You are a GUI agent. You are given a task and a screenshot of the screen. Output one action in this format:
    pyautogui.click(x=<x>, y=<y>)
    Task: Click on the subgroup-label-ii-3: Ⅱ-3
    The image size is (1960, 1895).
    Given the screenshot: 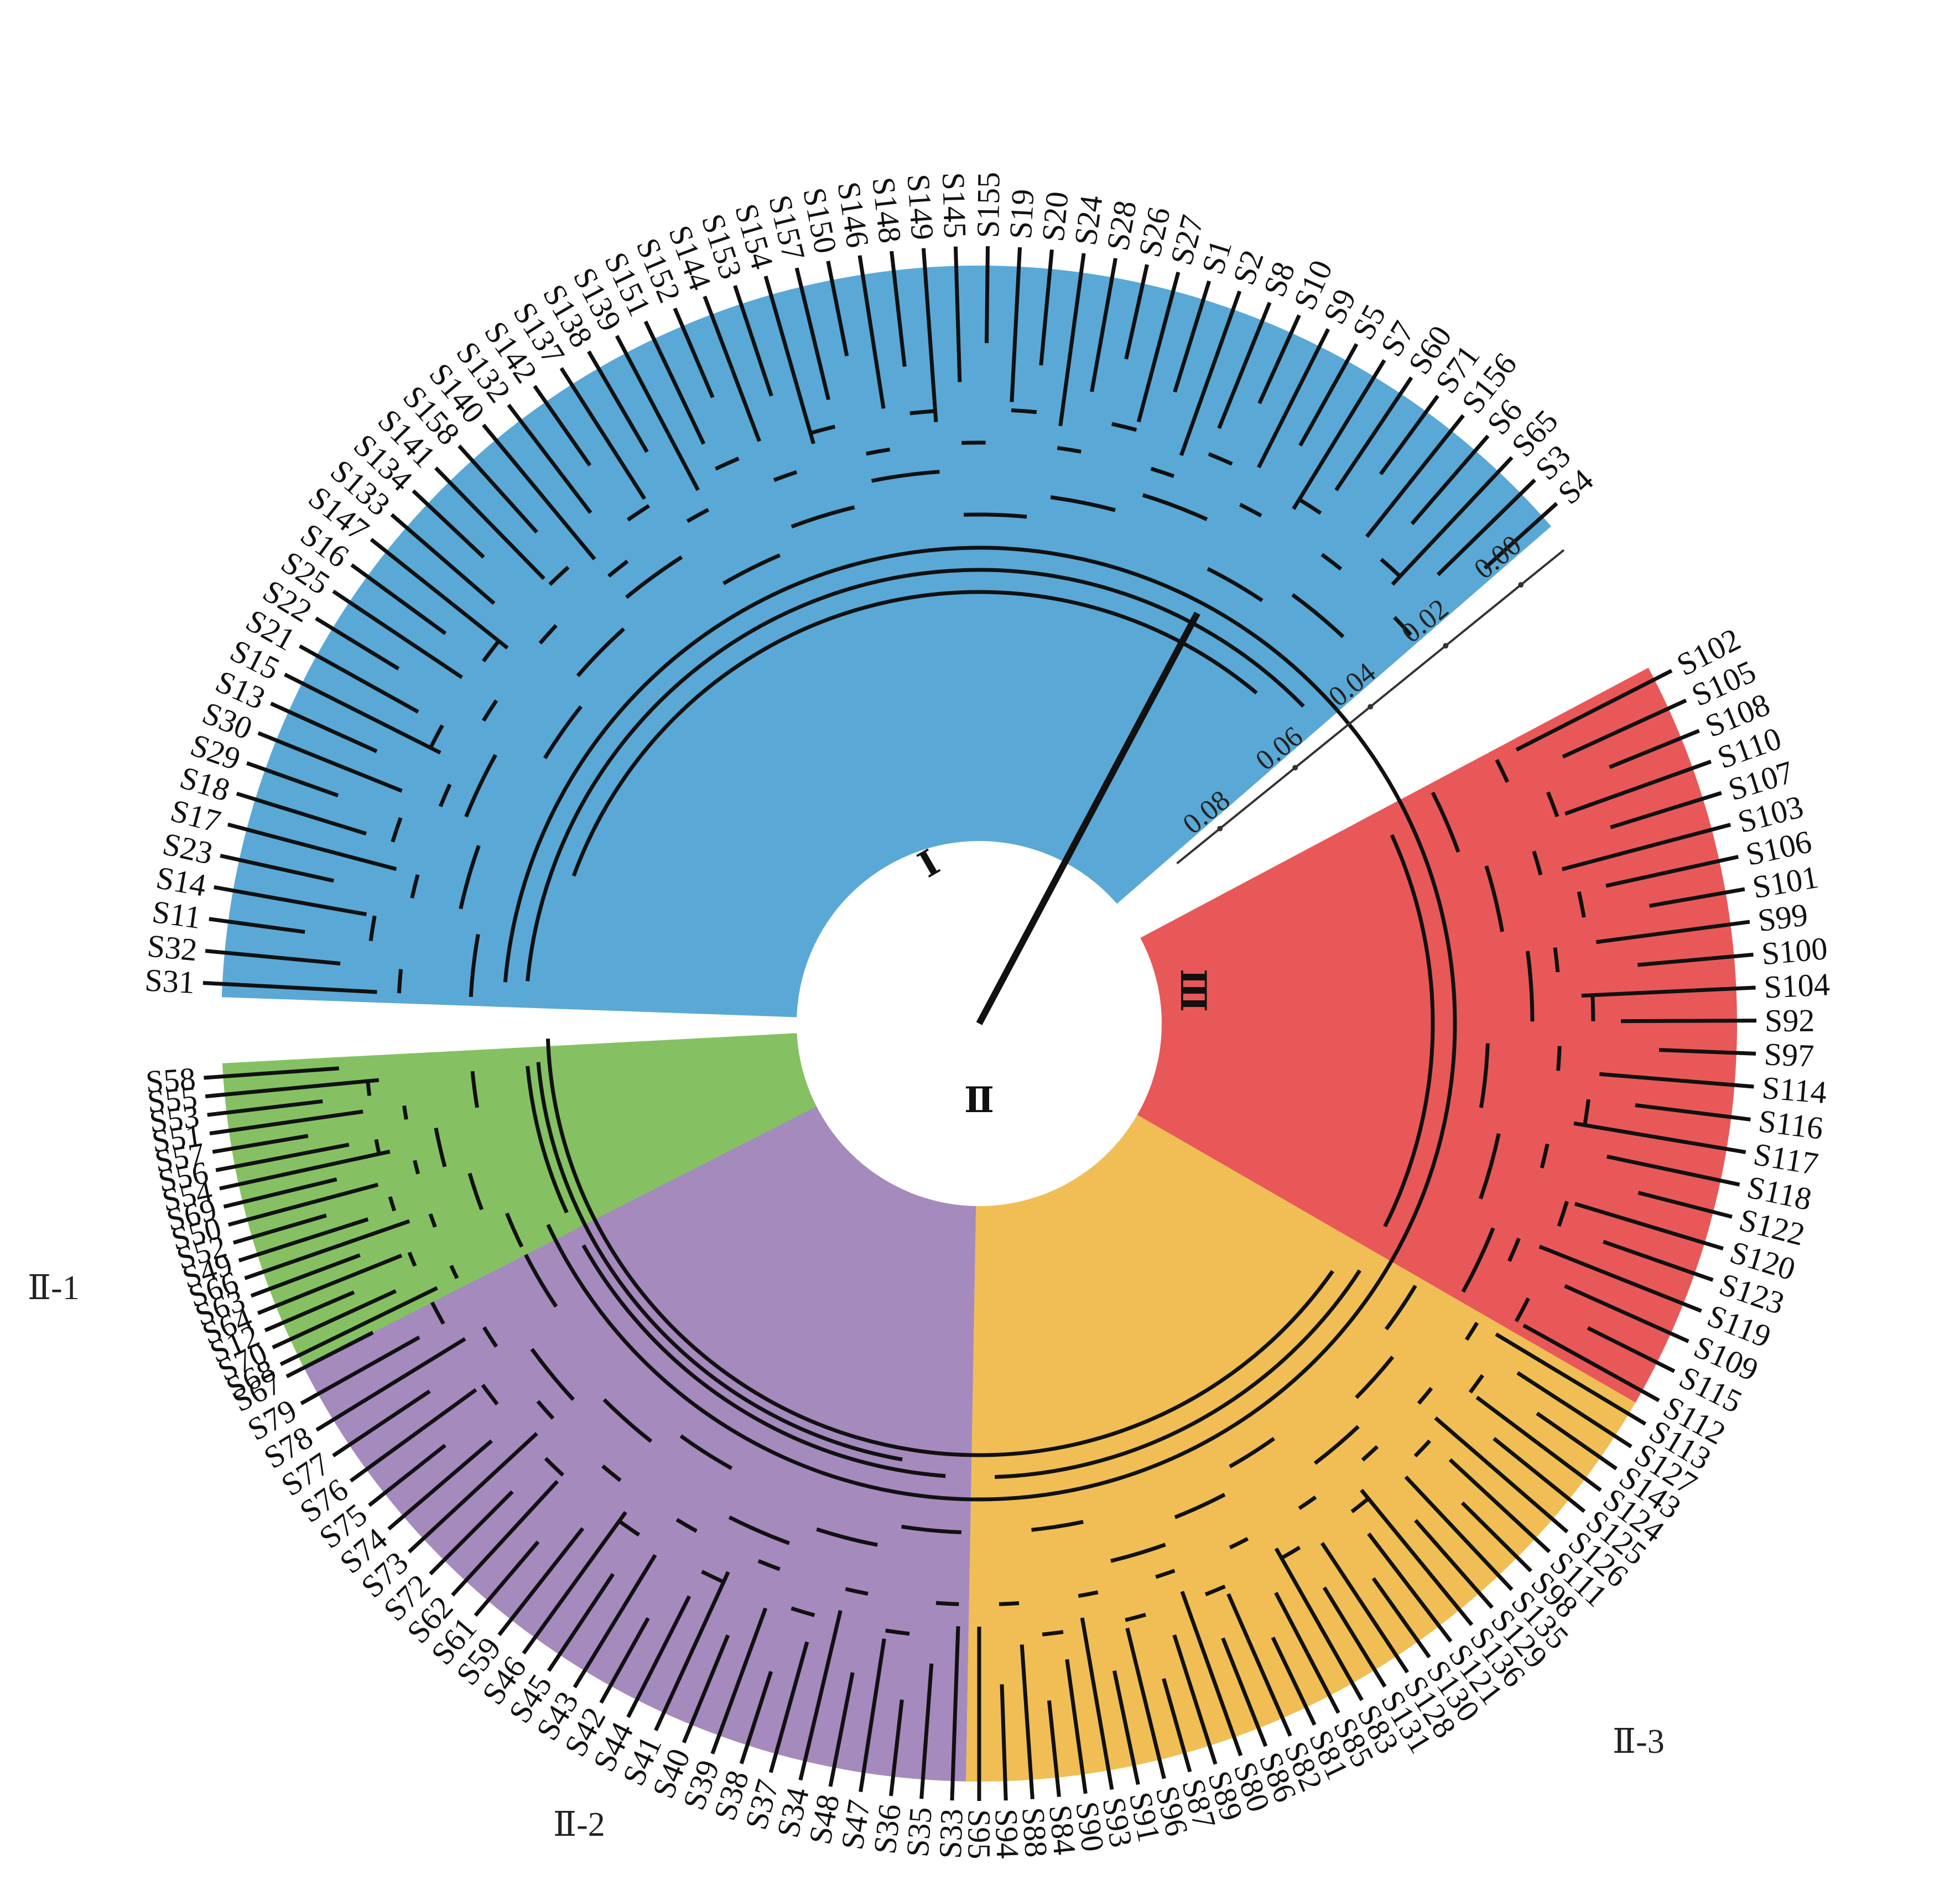 What is the action you would take?
    pyautogui.click(x=1639, y=1742)
    